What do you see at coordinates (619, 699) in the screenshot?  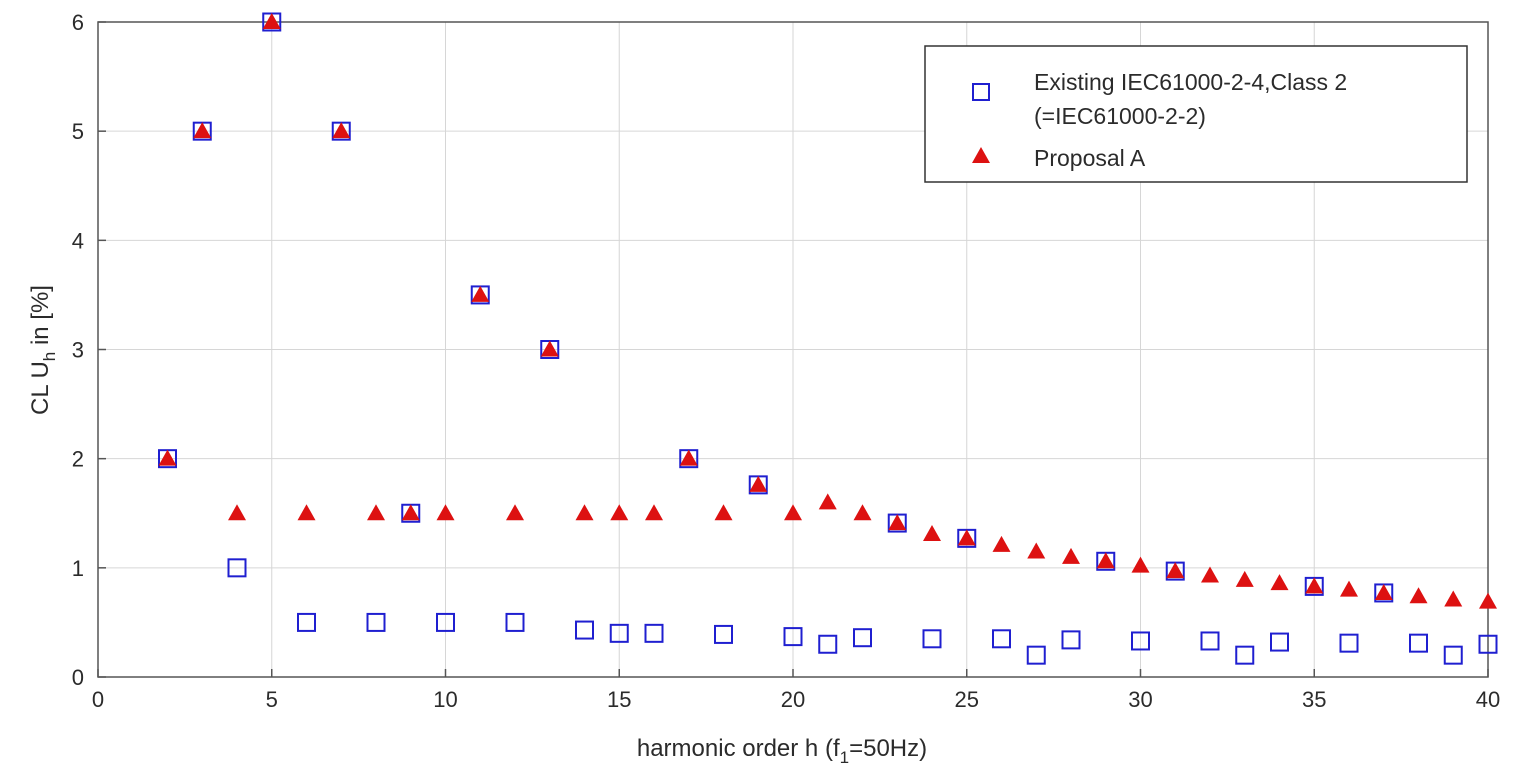 I see `x-tick-label: 15` at bounding box center [619, 699].